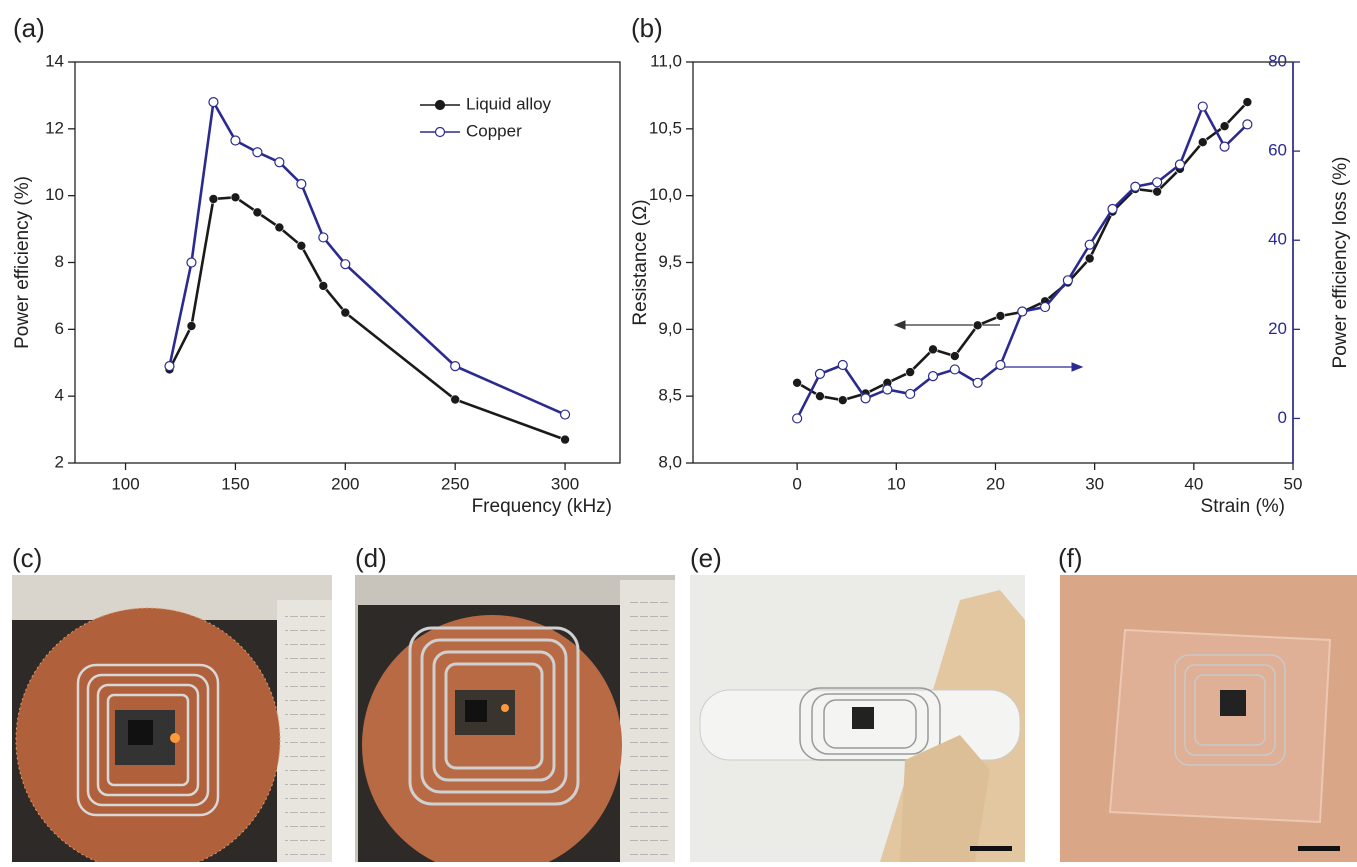  Describe the element at coordinates (670, 461) in the screenshot. I see `y-tick-label: 8,0` at that location.